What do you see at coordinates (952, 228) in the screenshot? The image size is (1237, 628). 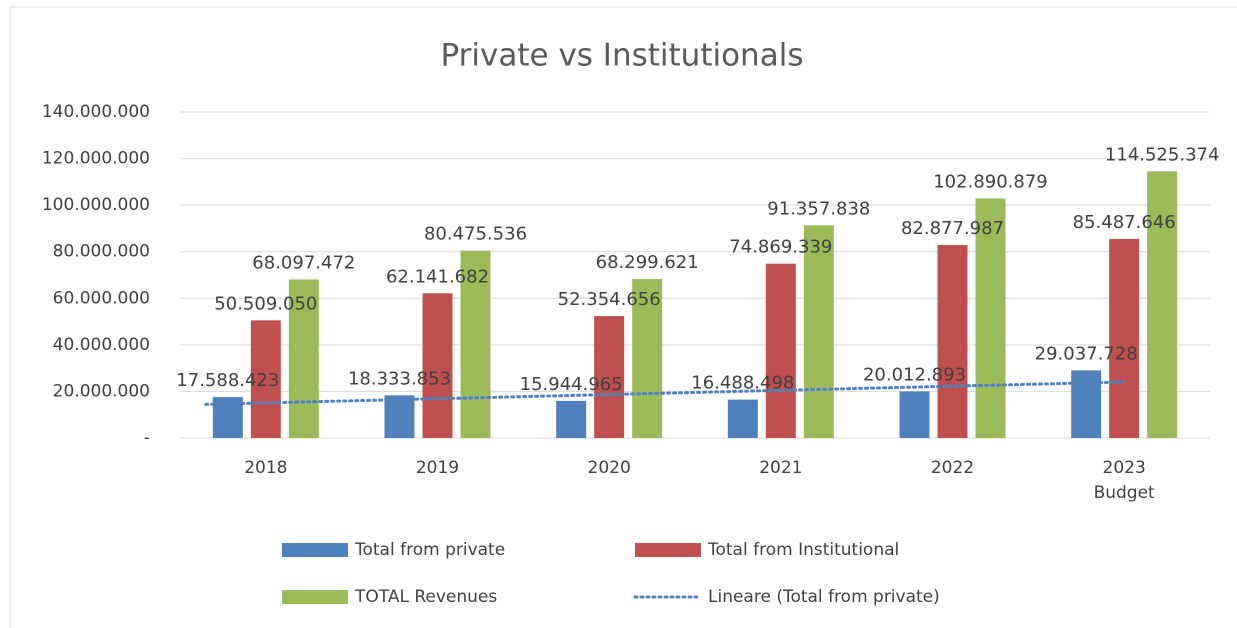 I see `data-label: 82.877.987` at bounding box center [952, 228].